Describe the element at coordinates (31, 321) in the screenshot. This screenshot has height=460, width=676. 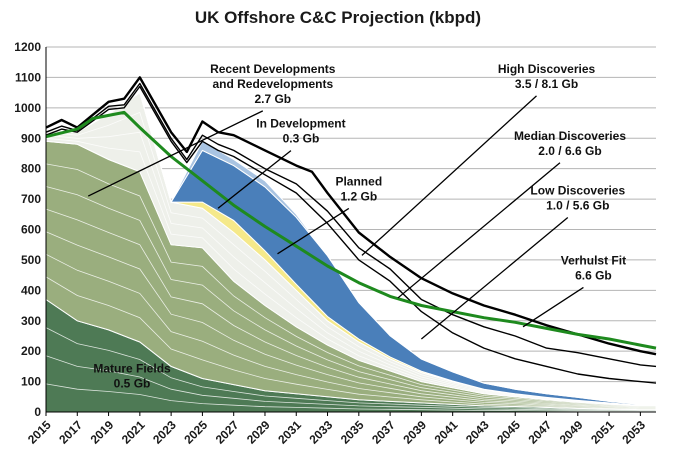
I see `y-tick-label: 300` at that location.